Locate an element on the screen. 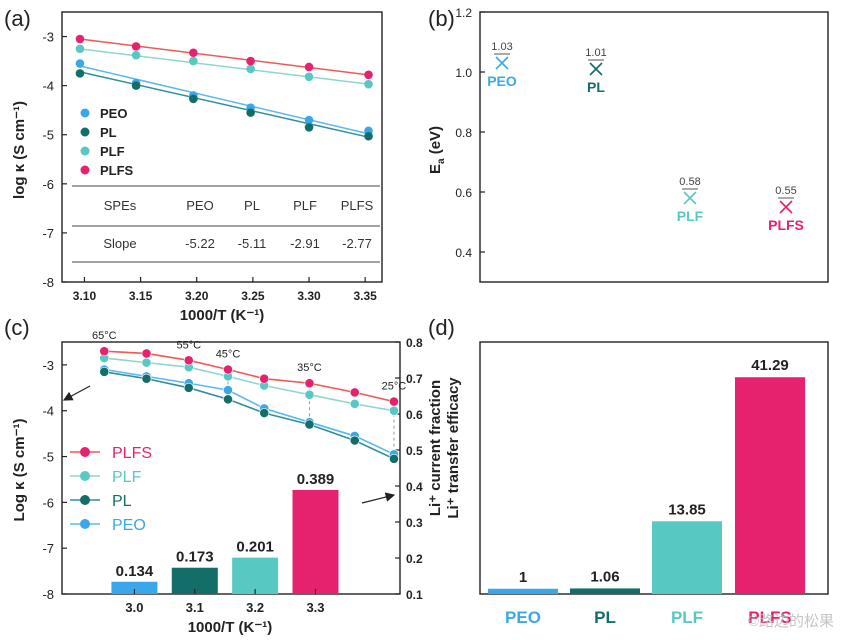 This screenshot has width=842, height=640. c-bar-plf is located at coordinates (255, 575).